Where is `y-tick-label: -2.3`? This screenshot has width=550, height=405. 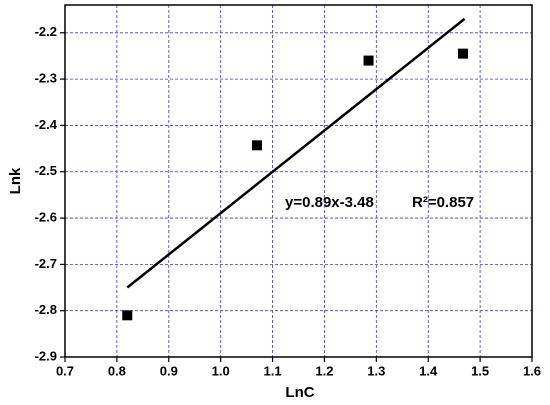
y-tick-label: -2.3 is located at coordinates (46, 78).